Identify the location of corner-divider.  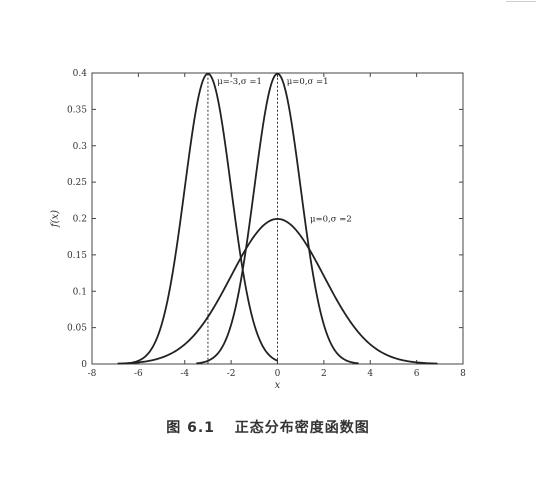
(521, 1).